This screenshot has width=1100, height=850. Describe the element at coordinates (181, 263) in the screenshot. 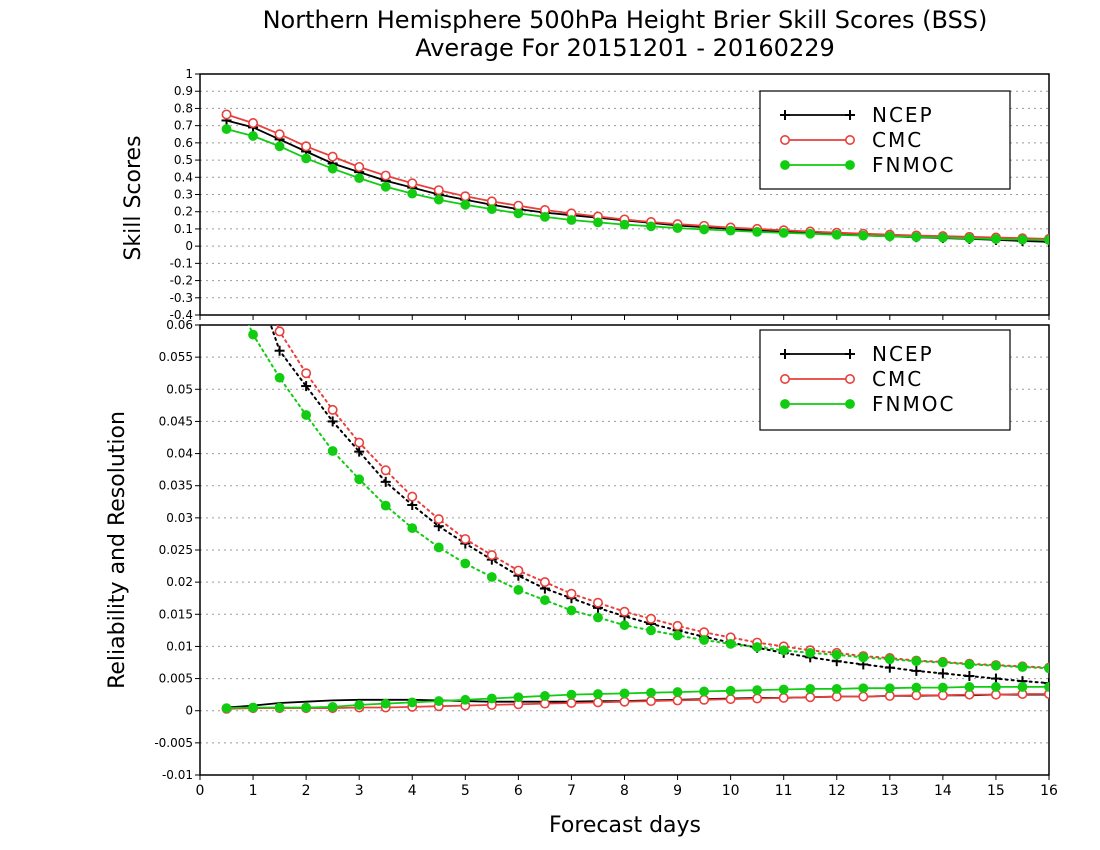

I see `skill-ytick-label: -0.1` at that location.